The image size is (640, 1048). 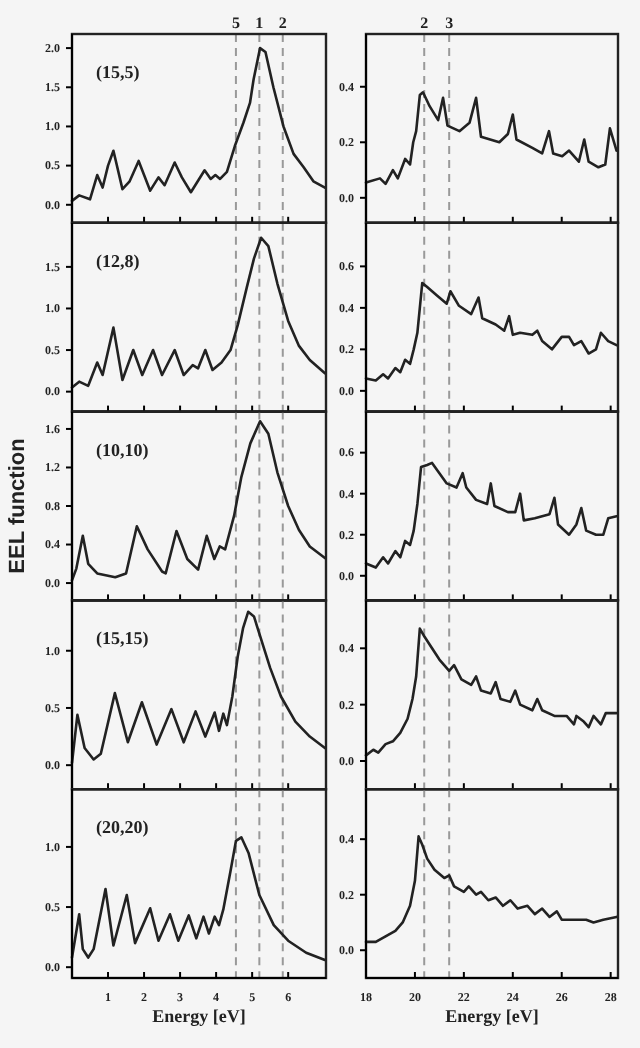 I want to click on y-axis-title: EEL function, so click(x=18, y=505).